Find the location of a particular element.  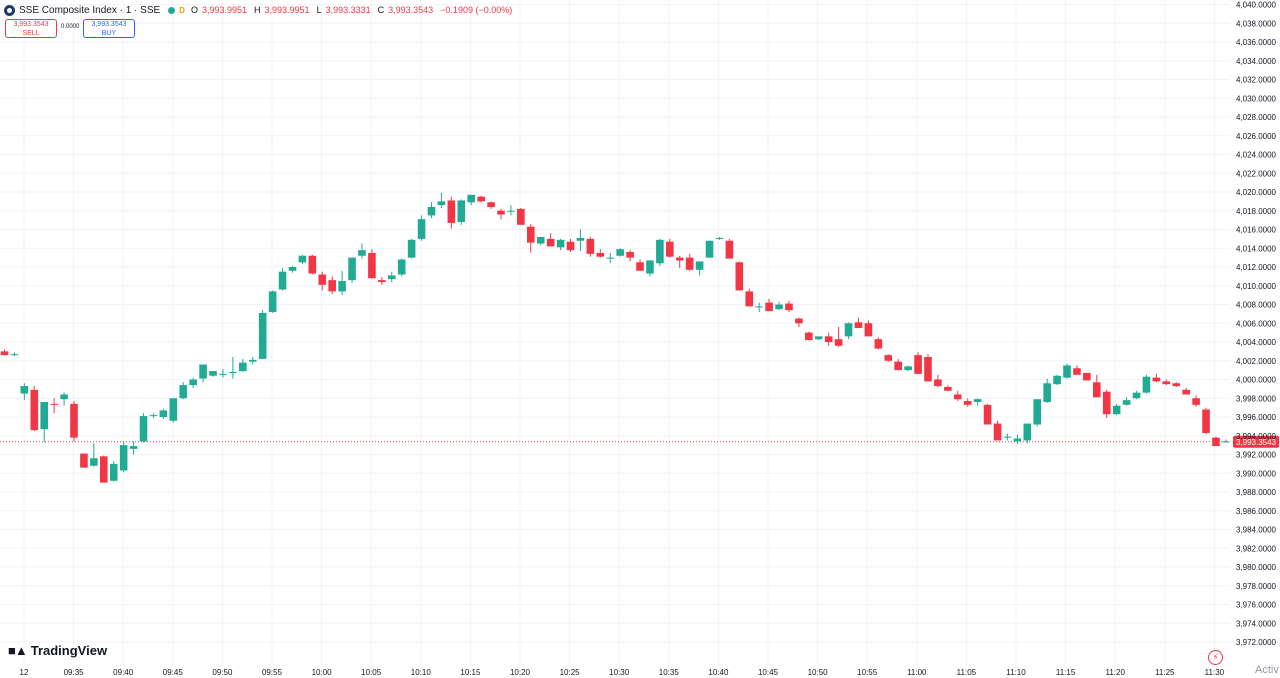

ohlc-high-key: H is located at coordinates (257, 10).